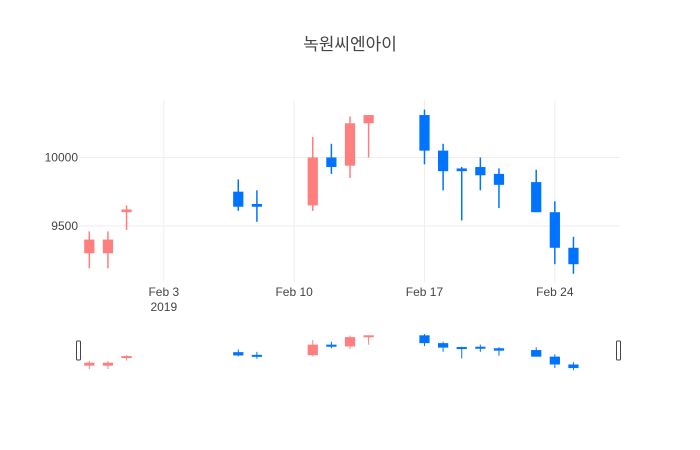  What do you see at coordinates (350, 45) in the screenshot?
I see `chart-title: 녹원씨엔아이` at bounding box center [350, 45].